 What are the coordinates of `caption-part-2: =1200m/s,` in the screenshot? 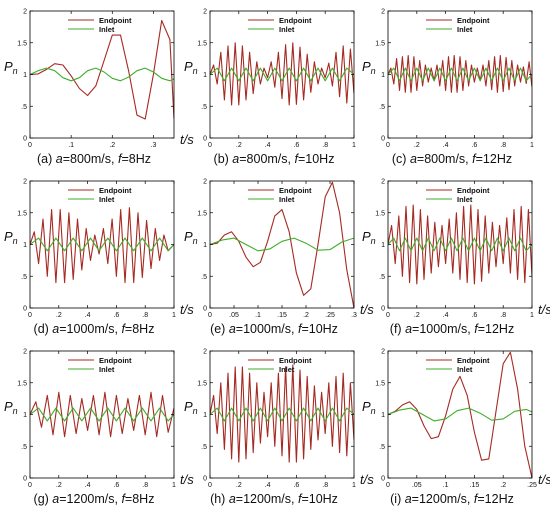 It's located at (443, 499).